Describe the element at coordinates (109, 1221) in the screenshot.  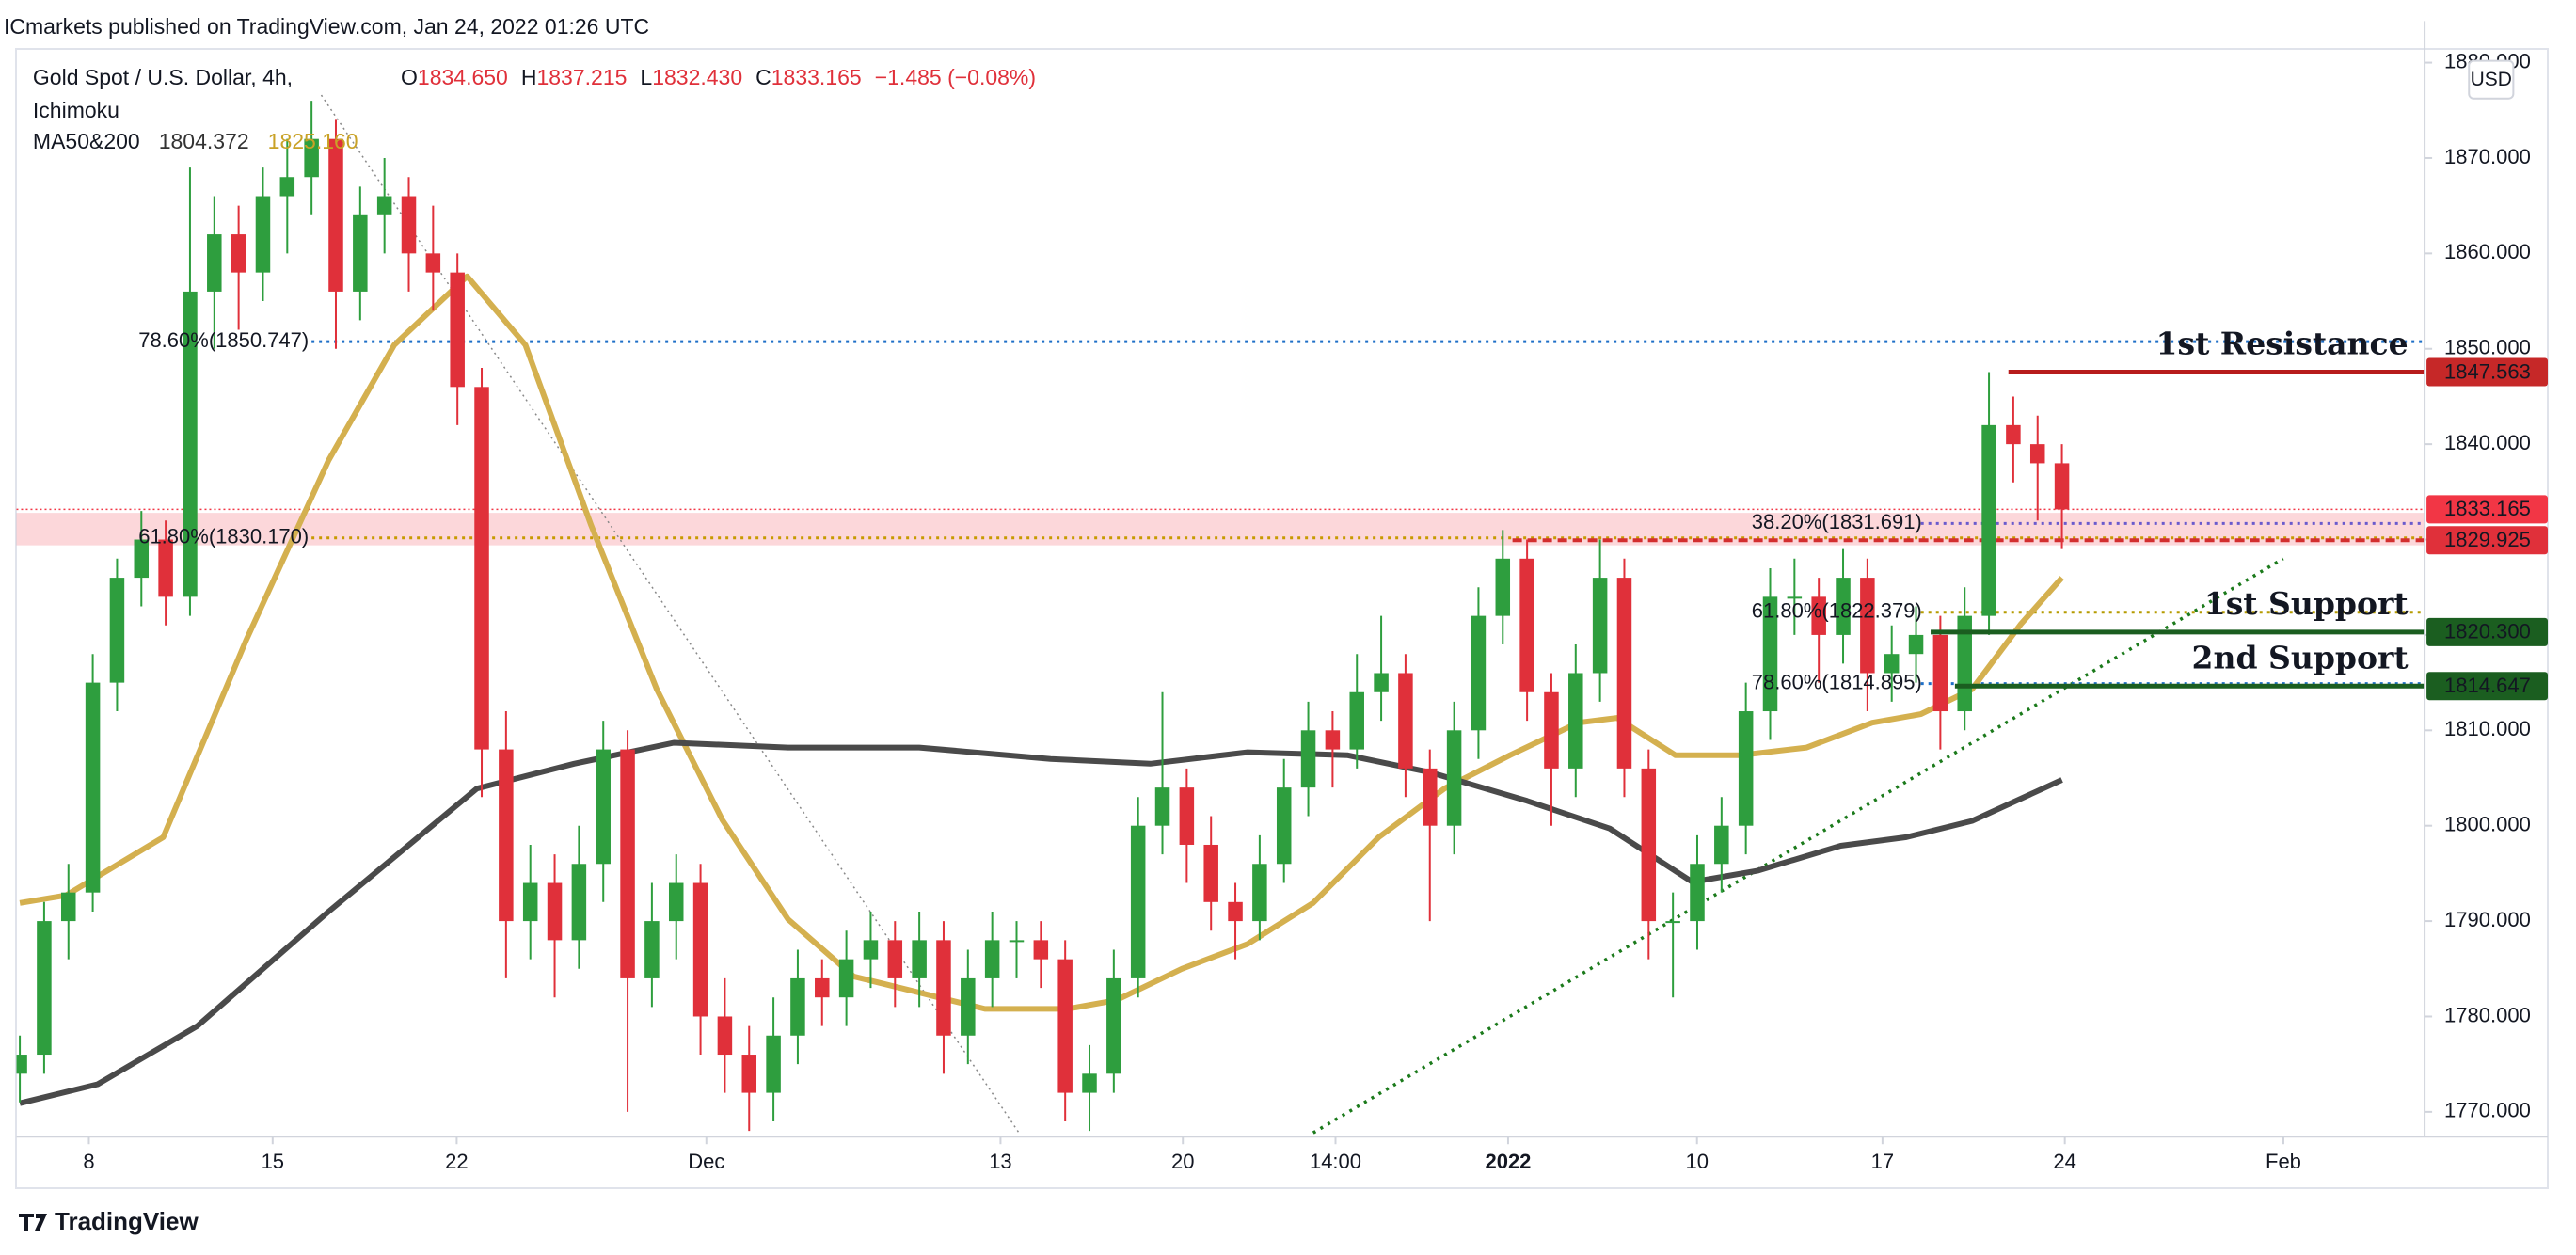
I see `logo: TradingView` at that location.